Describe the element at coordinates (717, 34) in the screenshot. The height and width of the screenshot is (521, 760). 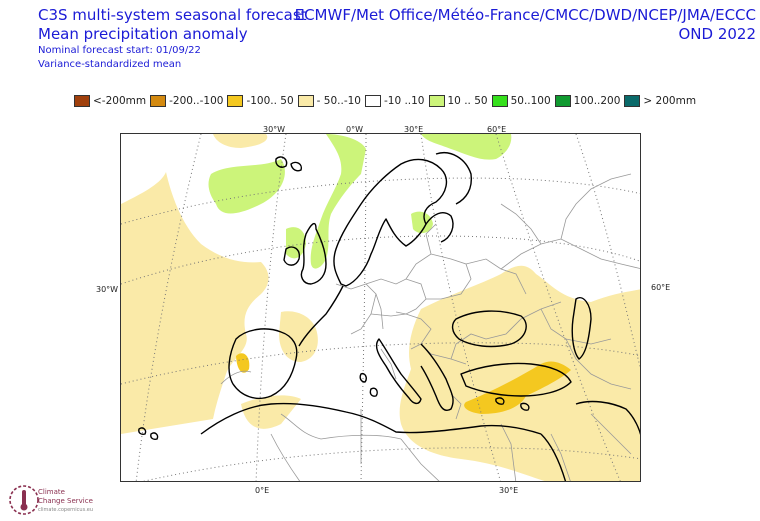
I see `forecast-period: OND 2022` at that location.